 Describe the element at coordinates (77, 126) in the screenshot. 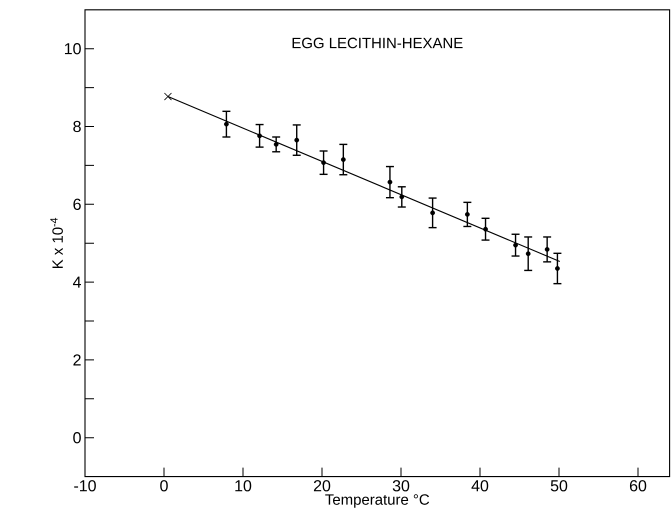

I see `y-tick-label: 8` at that location.